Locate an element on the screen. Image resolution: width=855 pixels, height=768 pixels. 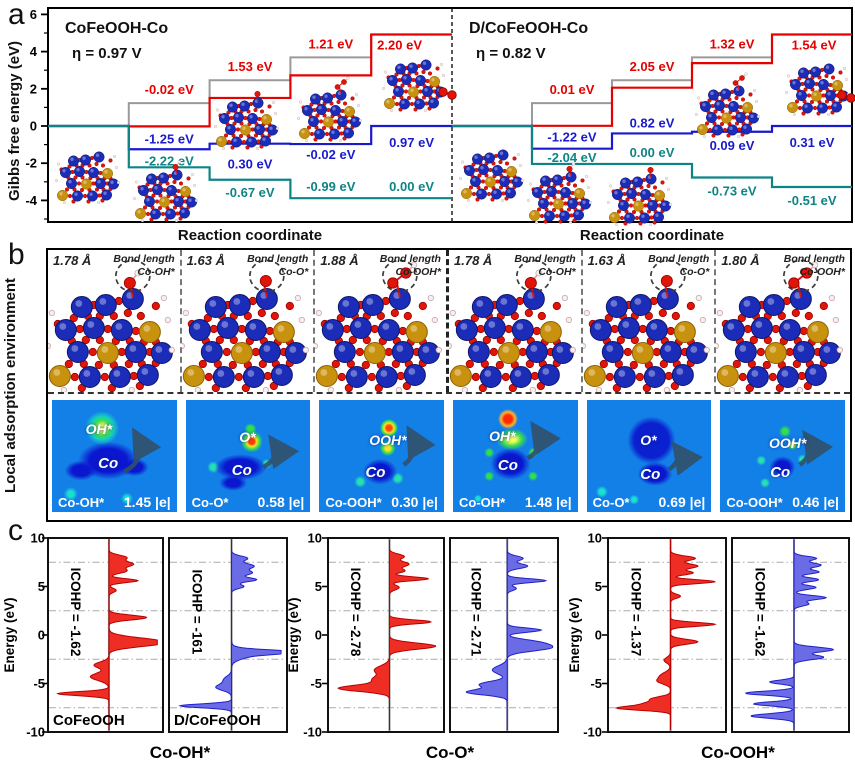
step-label-blue: 0.09 eV is located at coordinates (732, 145).